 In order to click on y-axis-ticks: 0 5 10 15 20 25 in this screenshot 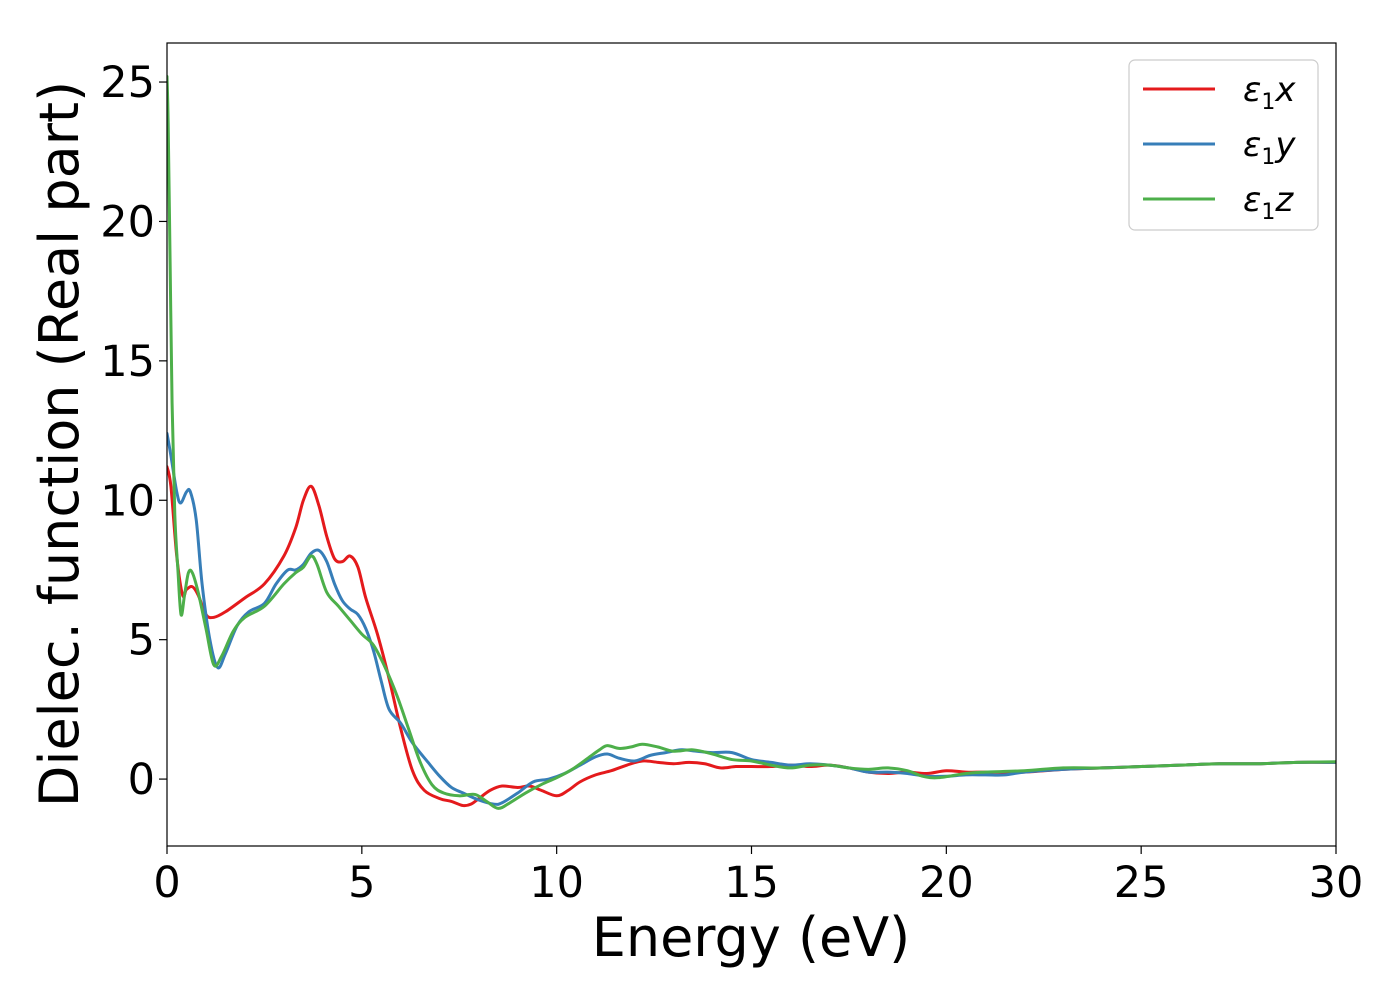, I will do `click(133, 431)`.